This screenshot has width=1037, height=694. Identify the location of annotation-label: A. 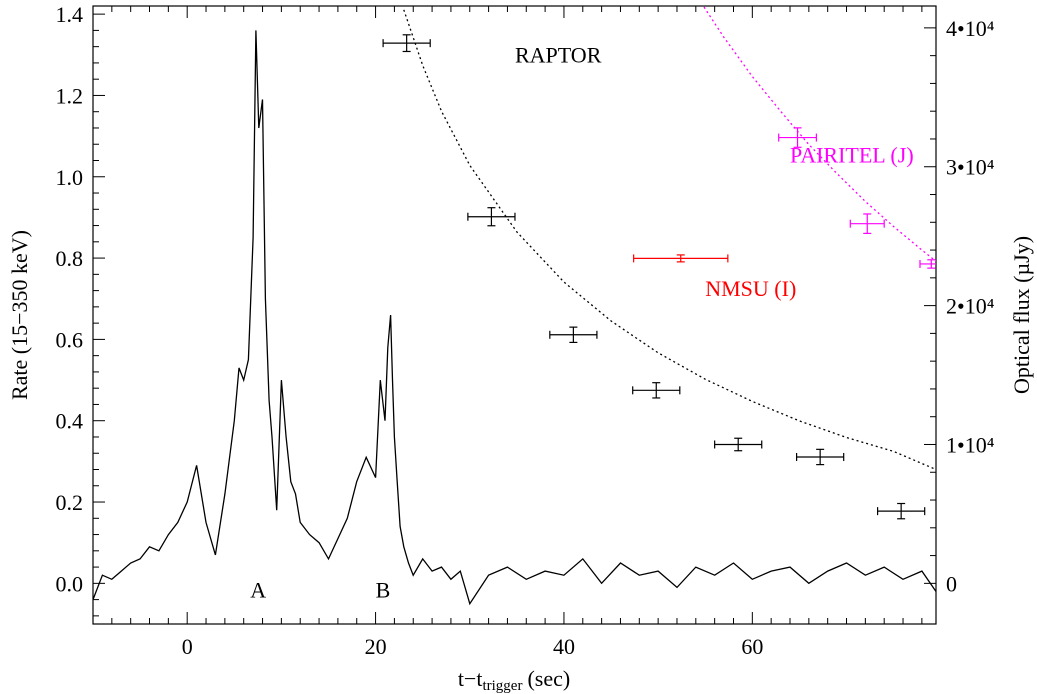
(258, 590).